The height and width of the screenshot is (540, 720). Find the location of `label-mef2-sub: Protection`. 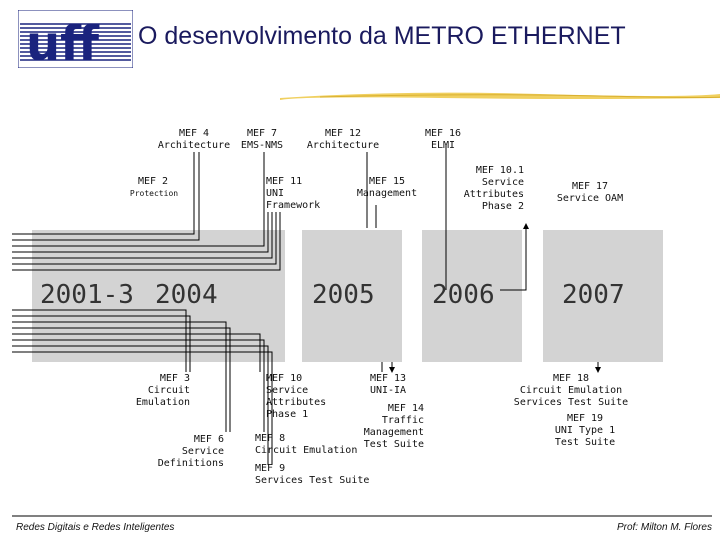

label-mef2-sub: Protection is located at coordinates (154, 193).